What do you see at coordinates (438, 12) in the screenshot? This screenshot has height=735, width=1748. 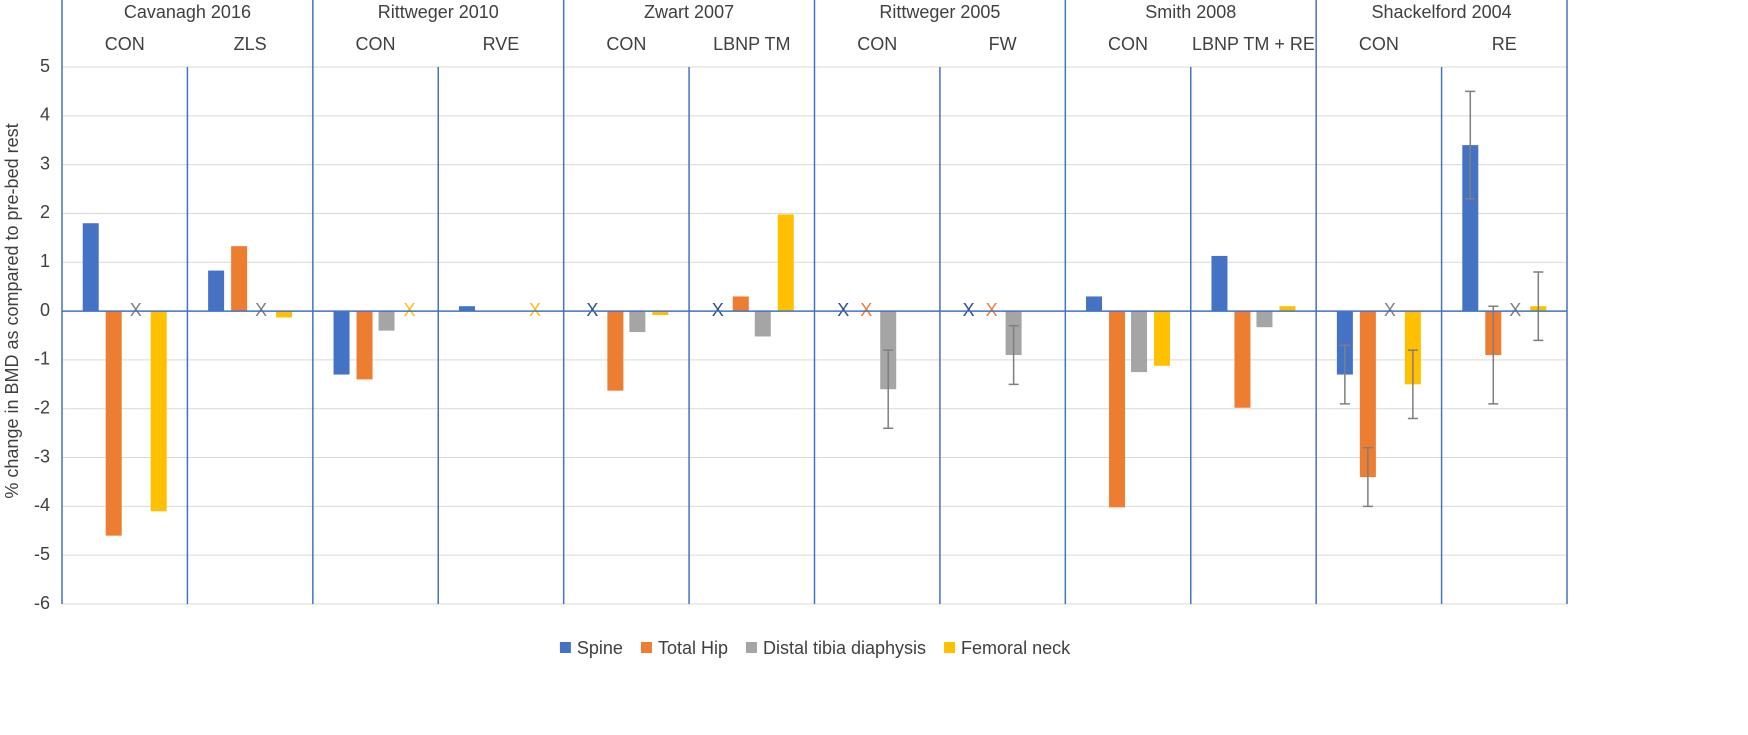 I see `study-label: Rittweger 2010` at bounding box center [438, 12].